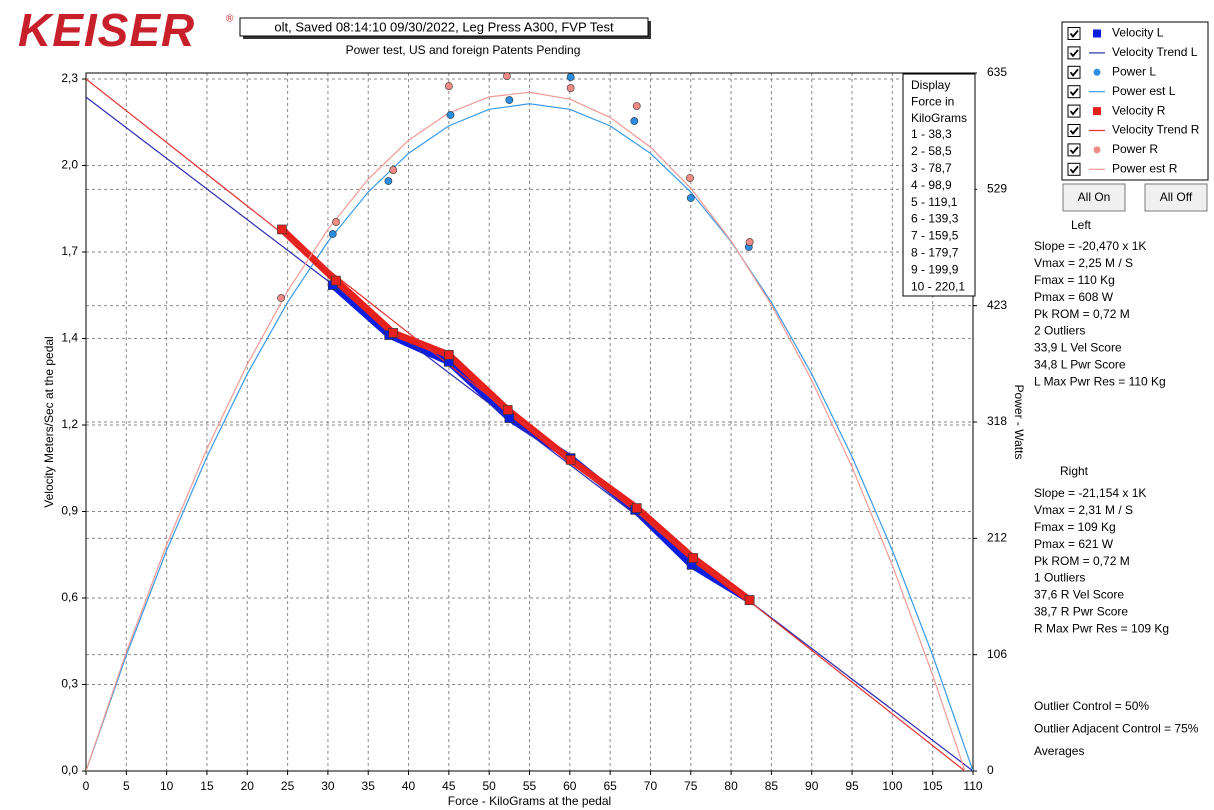 This screenshot has width=1214, height=810. Describe the element at coordinates (369, 786) in the screenshot. I see `x-tick-label: 35` at that location.